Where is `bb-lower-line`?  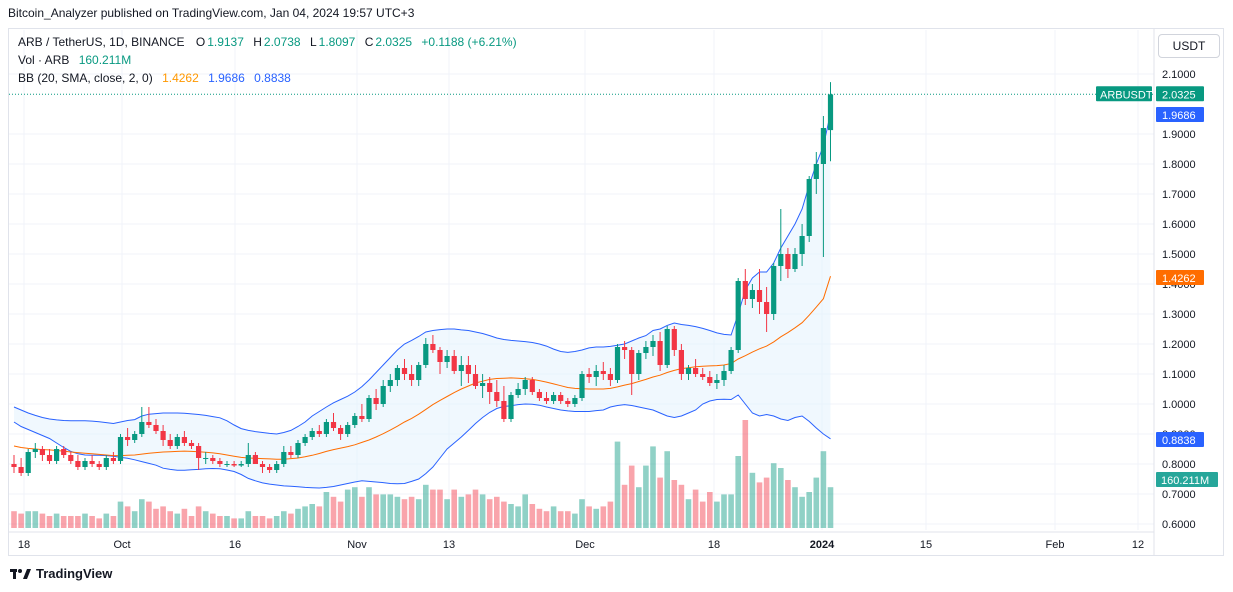 bb-lower-line is located at coordinates (422, 441).